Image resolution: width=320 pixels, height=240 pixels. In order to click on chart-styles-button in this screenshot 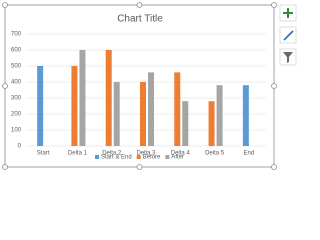, I will do `click(288, 35)`.